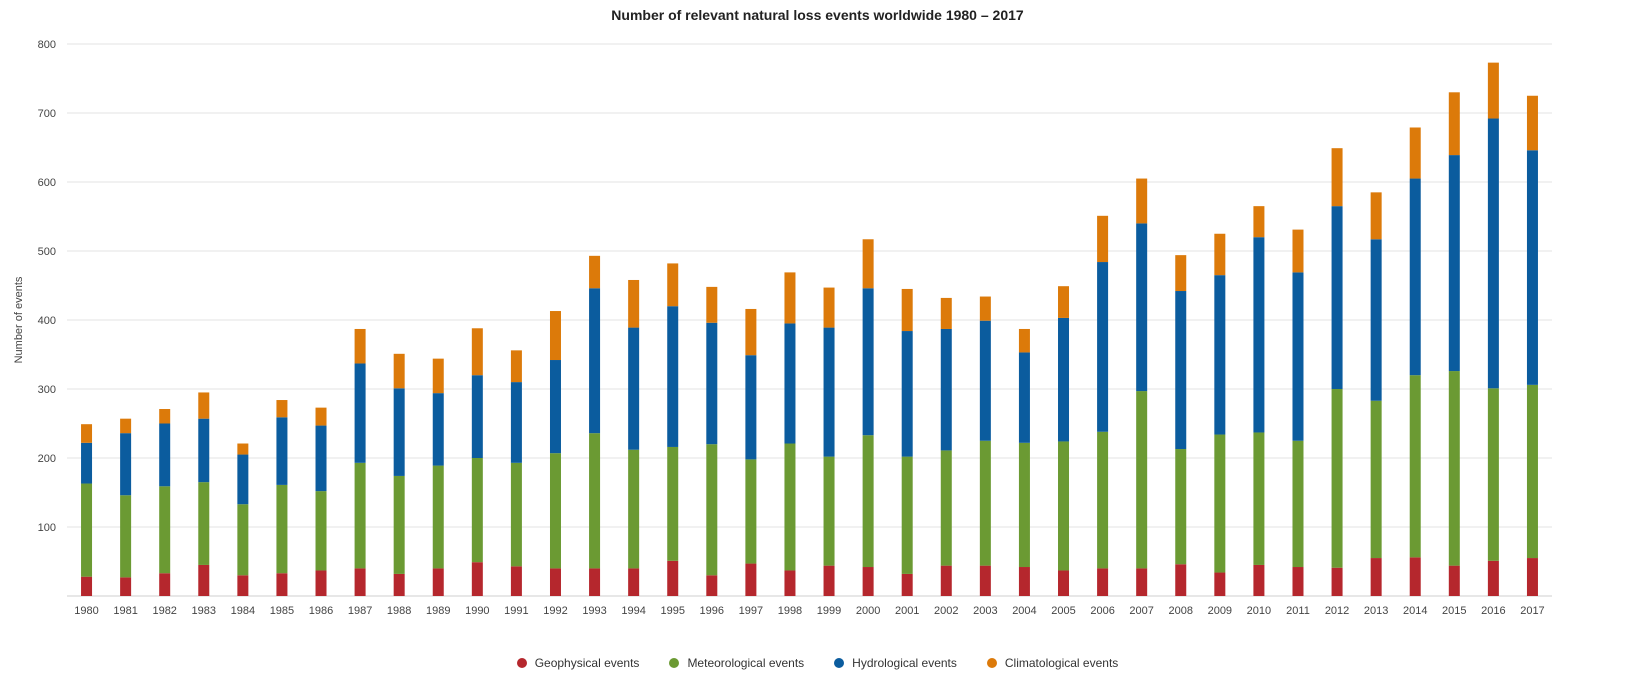 This screenshot has width=1635, height=684. I want to click on legend-item-geophysical-events: Geophysical events, so click(578, 663).